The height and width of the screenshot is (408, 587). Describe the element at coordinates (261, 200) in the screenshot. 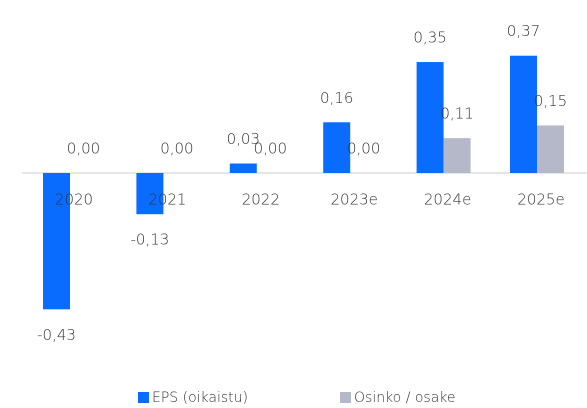

I see `x-tick-label: 2022` at that location.